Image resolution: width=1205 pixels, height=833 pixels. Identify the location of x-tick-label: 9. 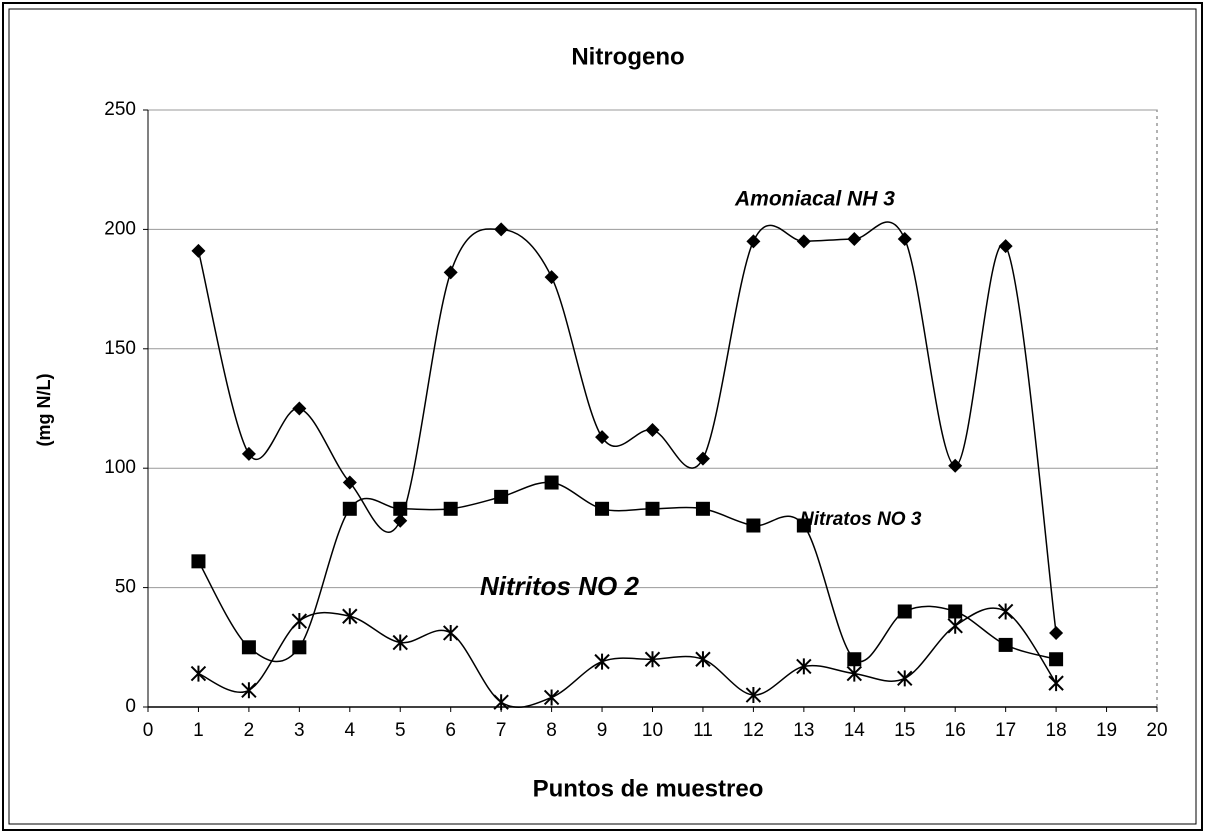
(602, 730).